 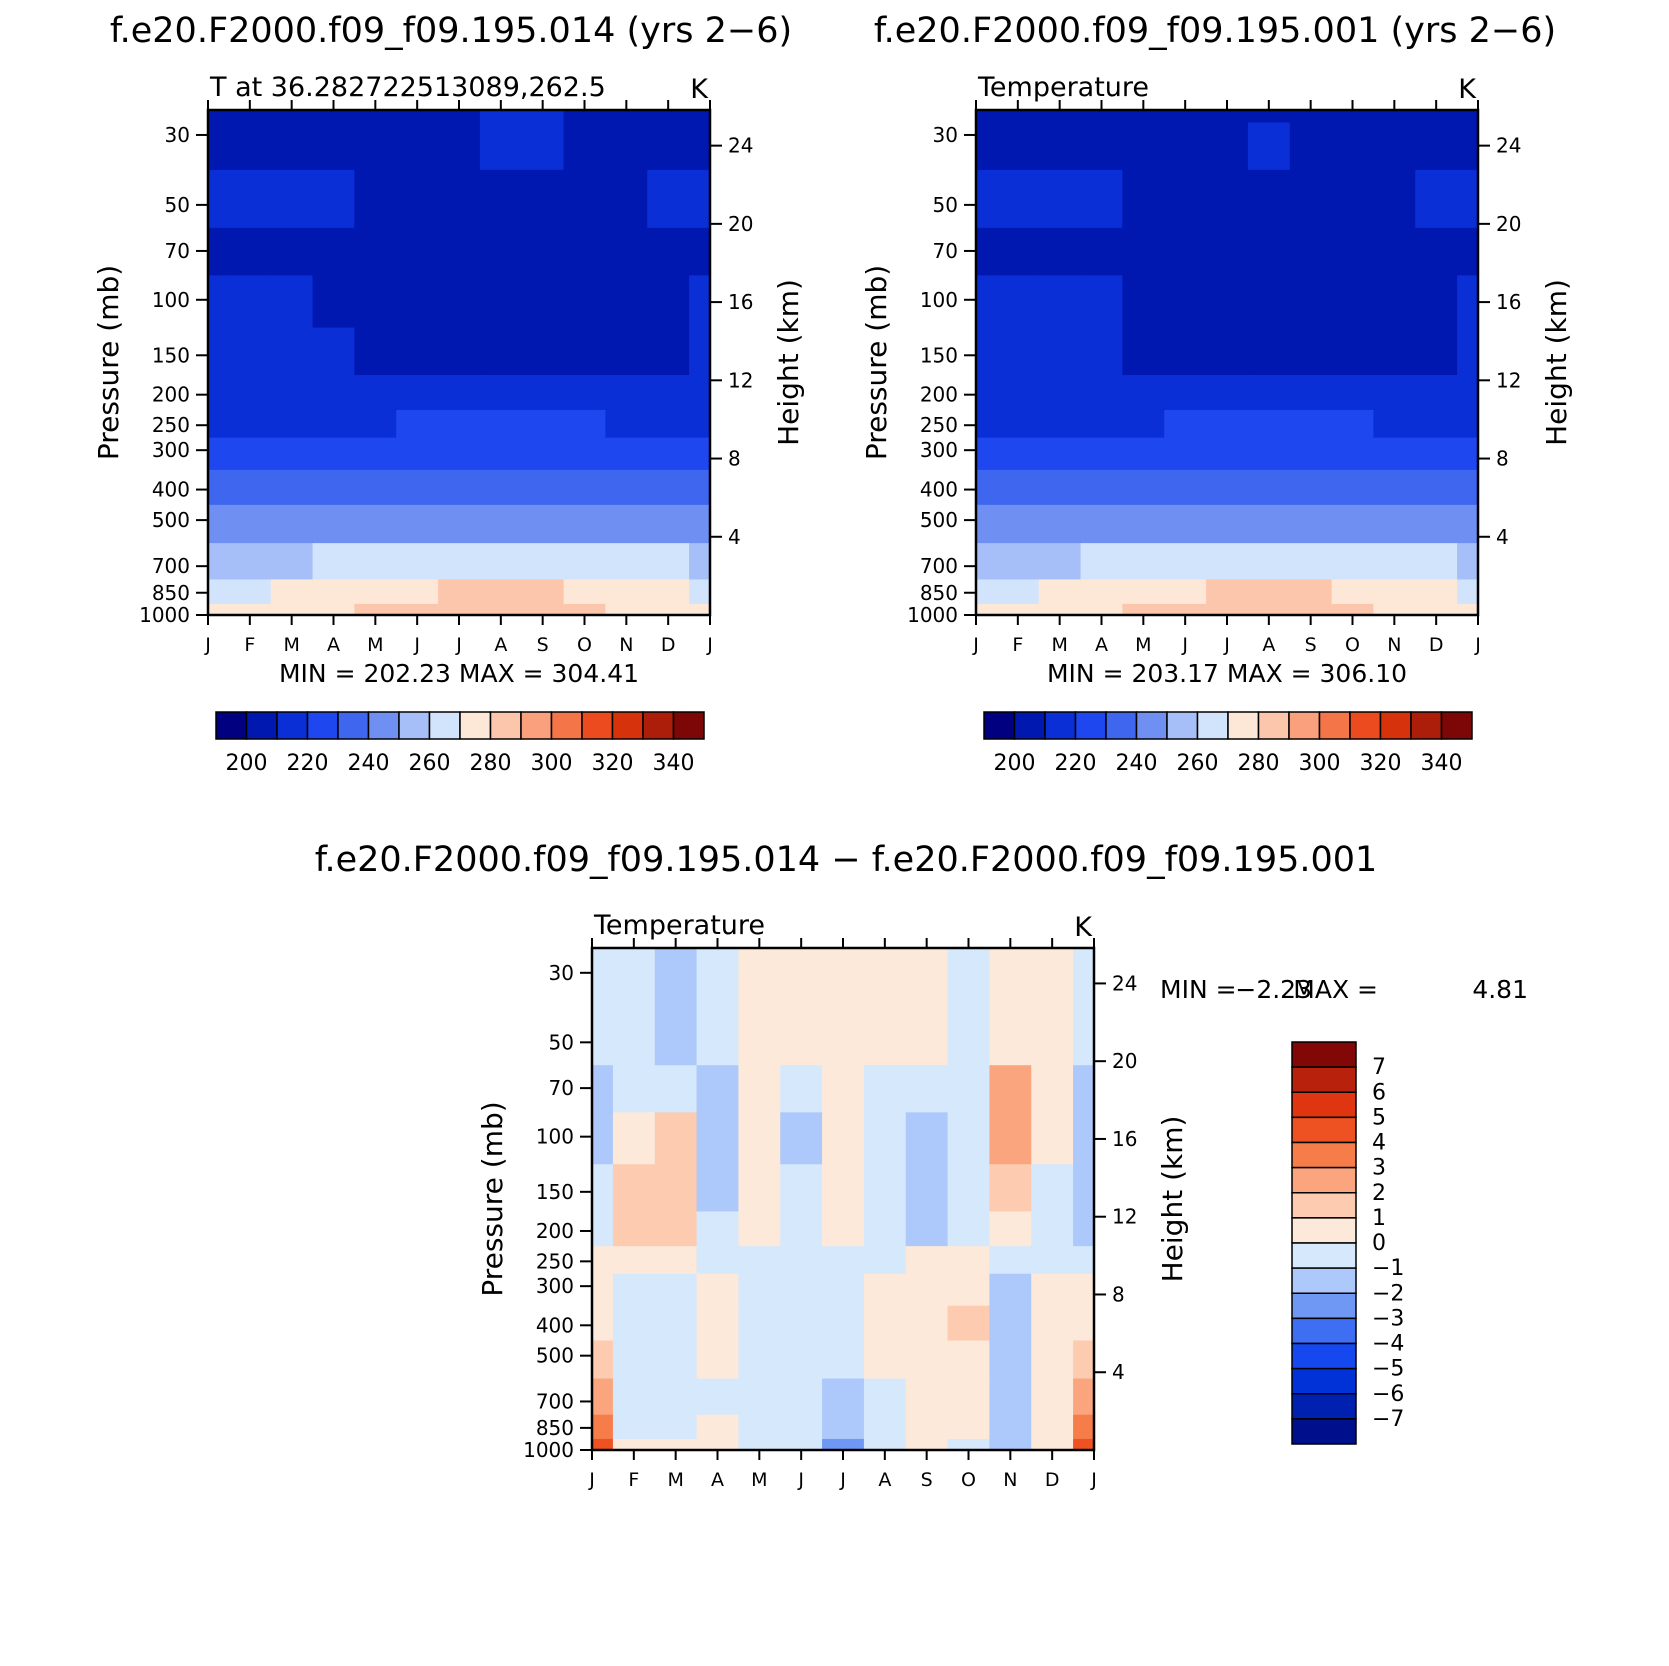 What do you see at coordinates (1335, 989) in the screenshot?
I see `max-label: MAX =` at bounding box center [1335, 989].